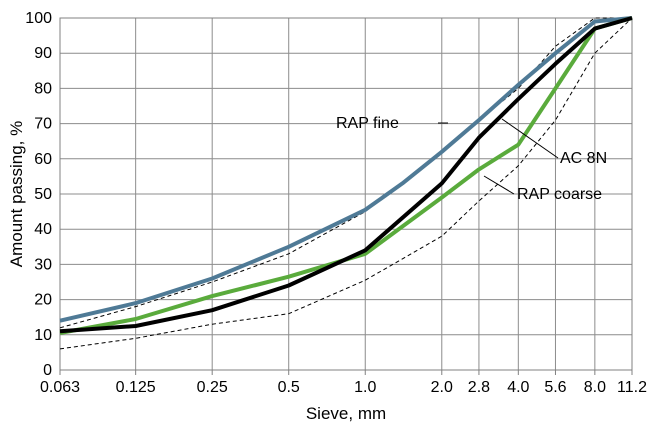 The image size is (656, 429). What do you see at coordinates (43, 124) in the screenshot?
I see `y-tick-label: 70` at bounding box center [43, 124].